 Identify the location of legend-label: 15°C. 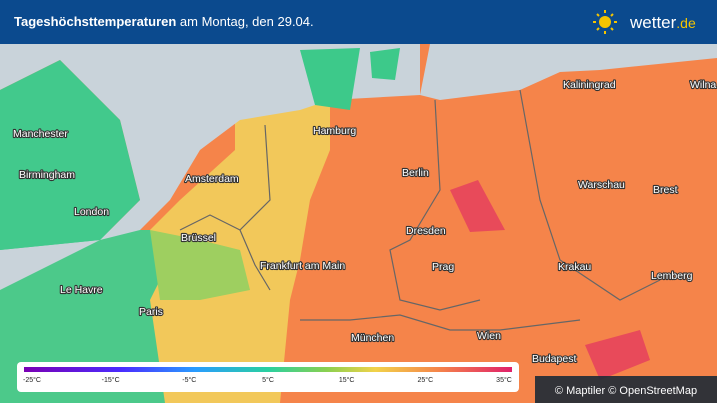
(347, 380).